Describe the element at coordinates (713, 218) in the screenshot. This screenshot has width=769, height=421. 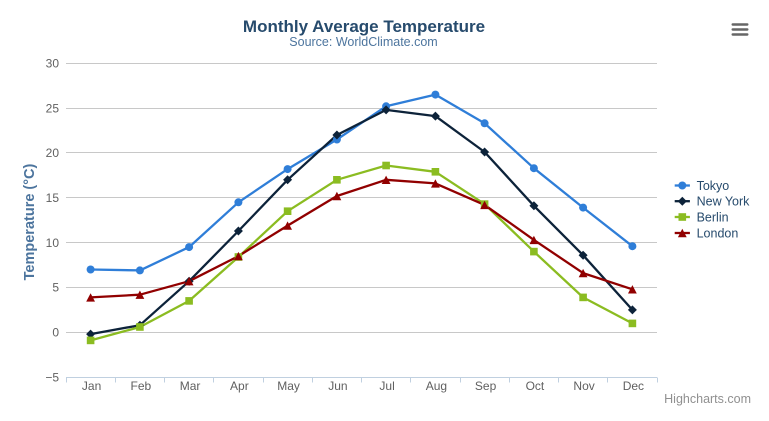
I see `svg-text: Berlin` at that location.